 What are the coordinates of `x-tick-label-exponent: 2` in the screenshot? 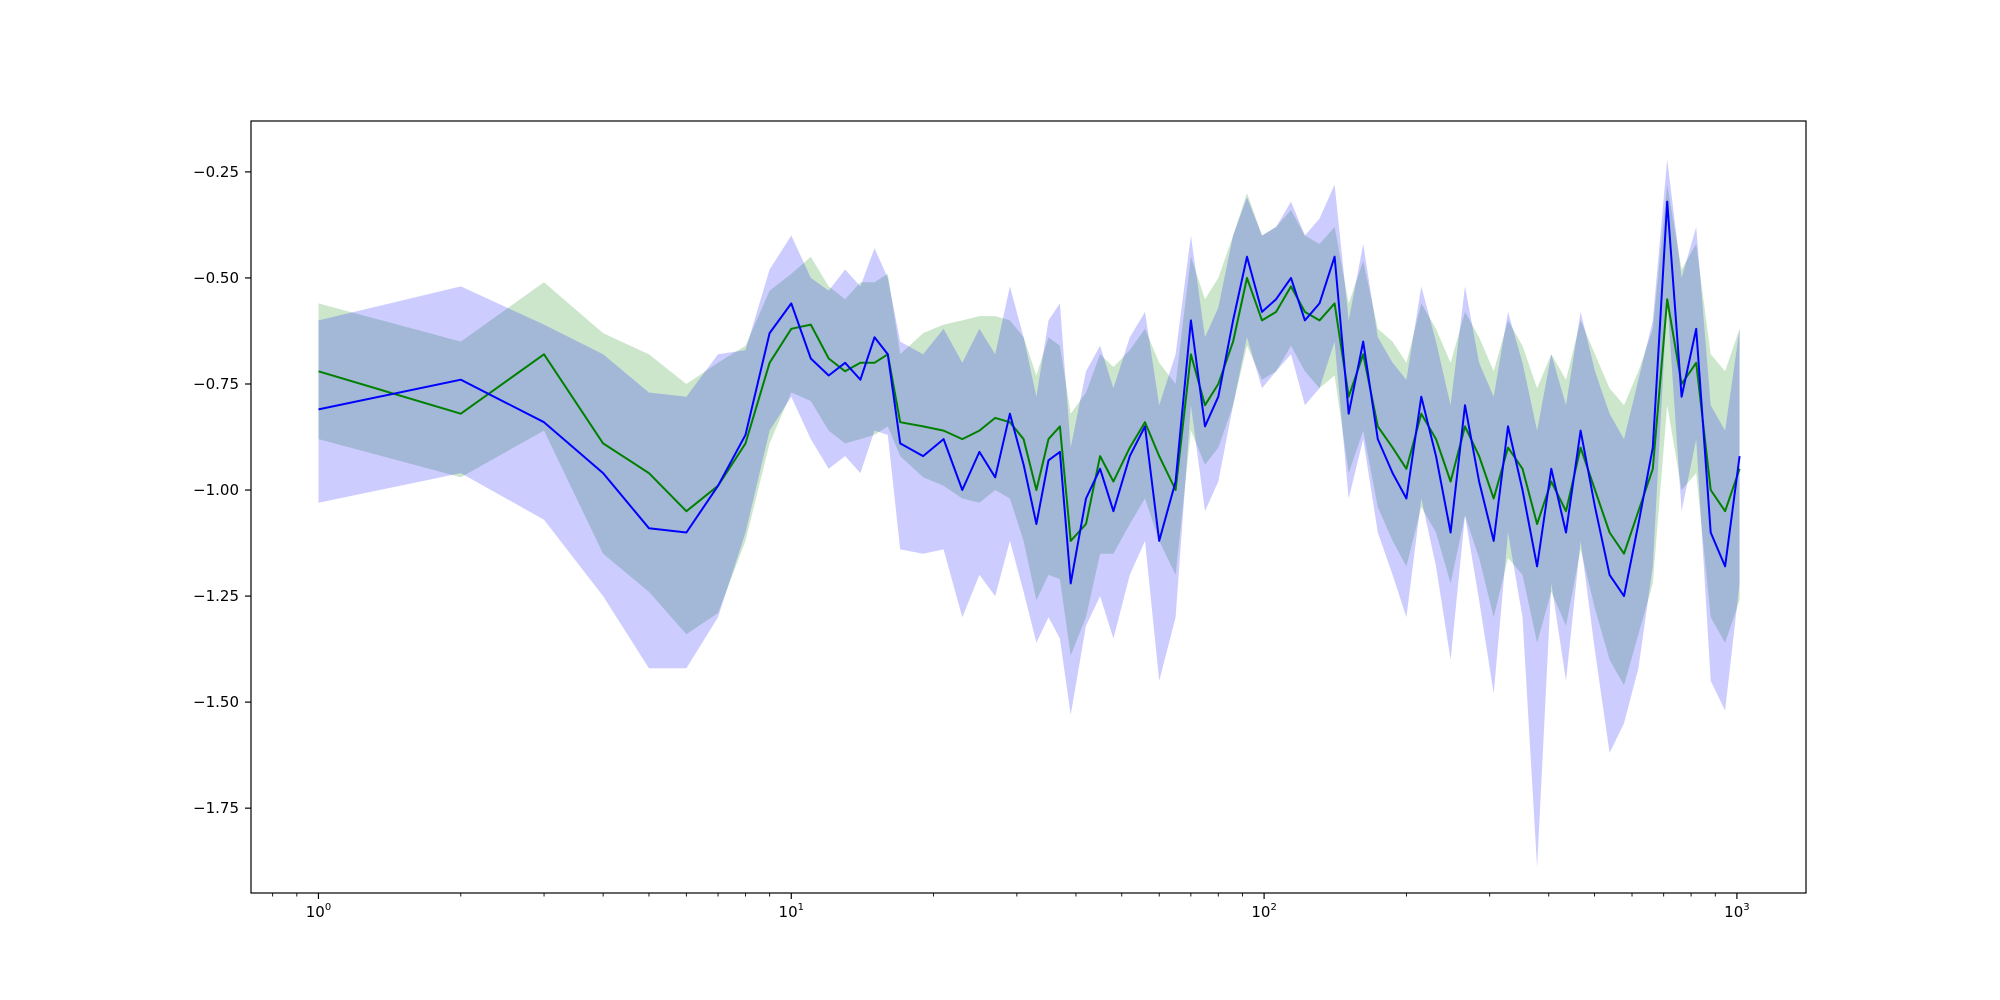 It's located at (1273, 907).